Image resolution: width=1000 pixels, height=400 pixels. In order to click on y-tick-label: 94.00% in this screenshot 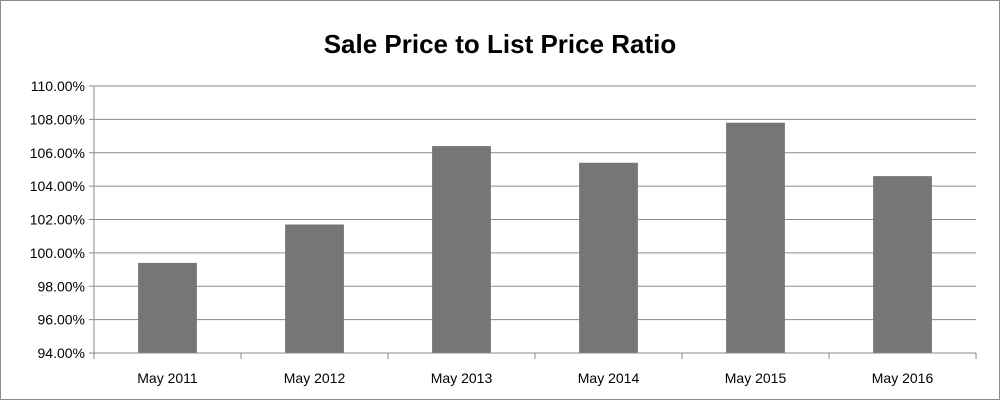, I will do `click(61, 353)`.